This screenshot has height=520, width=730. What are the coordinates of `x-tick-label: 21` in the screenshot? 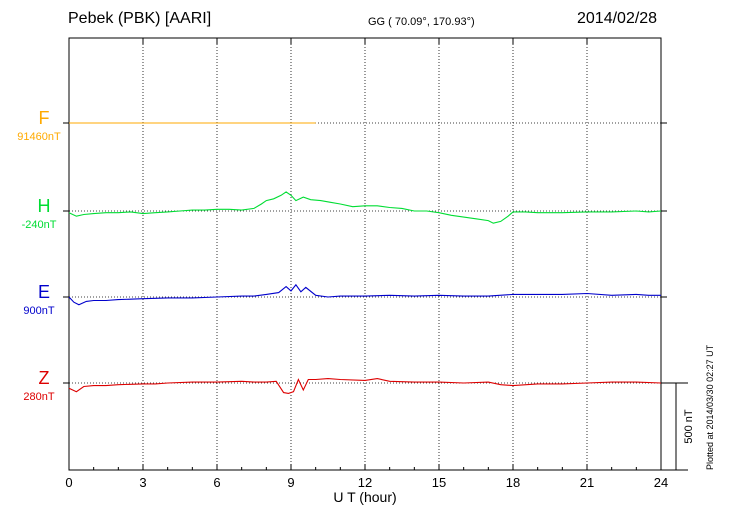 It's located at (587, 482).